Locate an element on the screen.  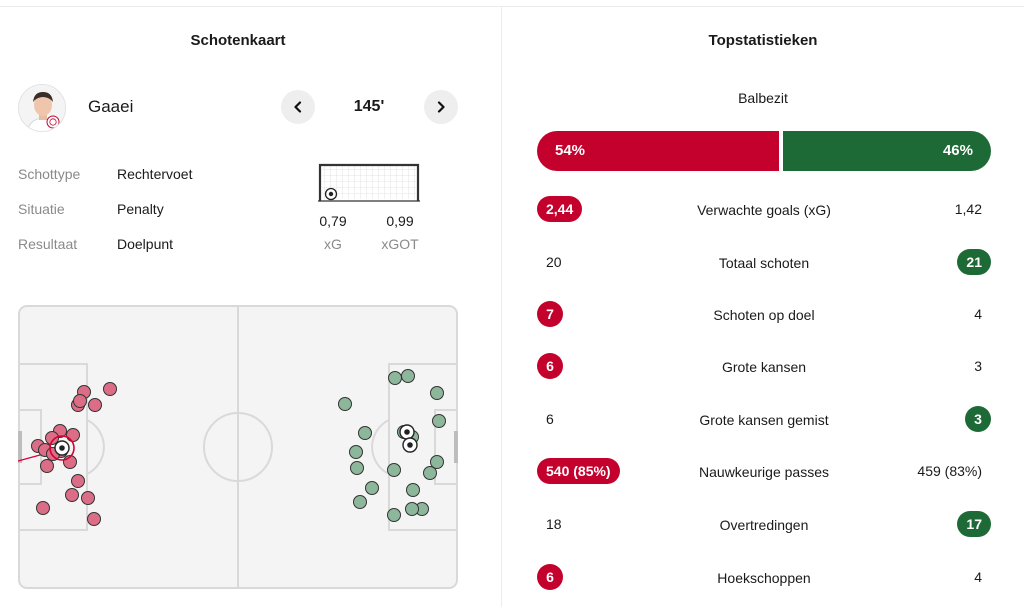
stat-away-value: 21 is located at coordinates (974, 262).